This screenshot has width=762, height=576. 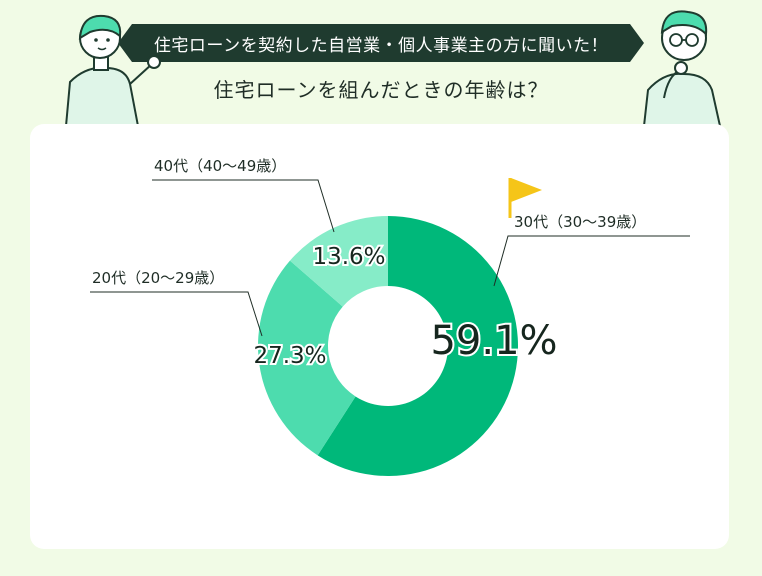 I want to click on leader-line-30s, so click(x=591, y=261).